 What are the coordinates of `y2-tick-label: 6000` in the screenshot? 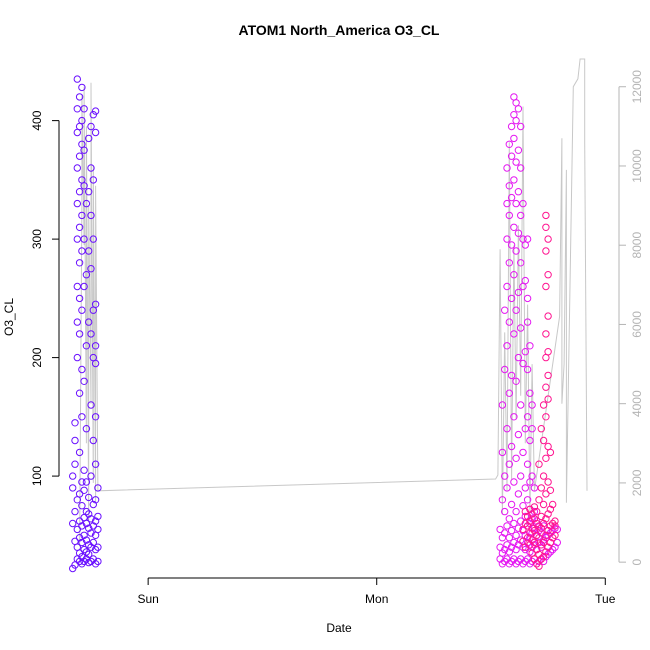 It's located at (637, 324).